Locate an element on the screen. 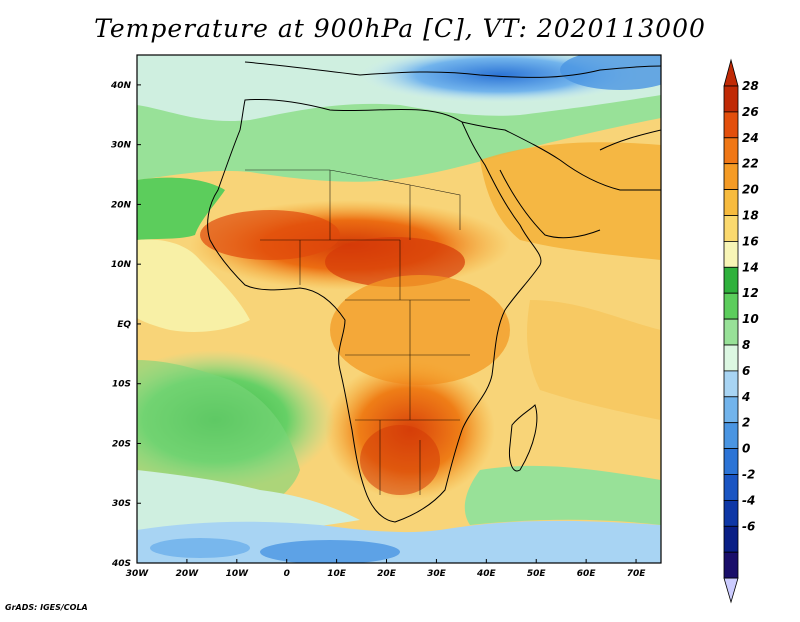 The width and height of the screenshot is (800, 622). lat-label: 30S is located at coordinates (121, 504).